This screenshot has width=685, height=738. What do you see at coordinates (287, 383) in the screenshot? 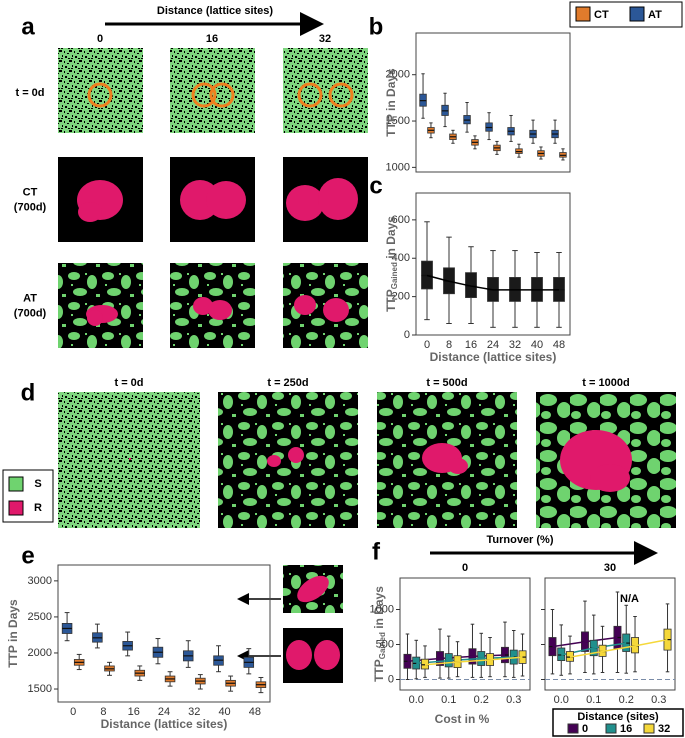
I see `column-label: t = 250d` at bounding box center [287, 383].